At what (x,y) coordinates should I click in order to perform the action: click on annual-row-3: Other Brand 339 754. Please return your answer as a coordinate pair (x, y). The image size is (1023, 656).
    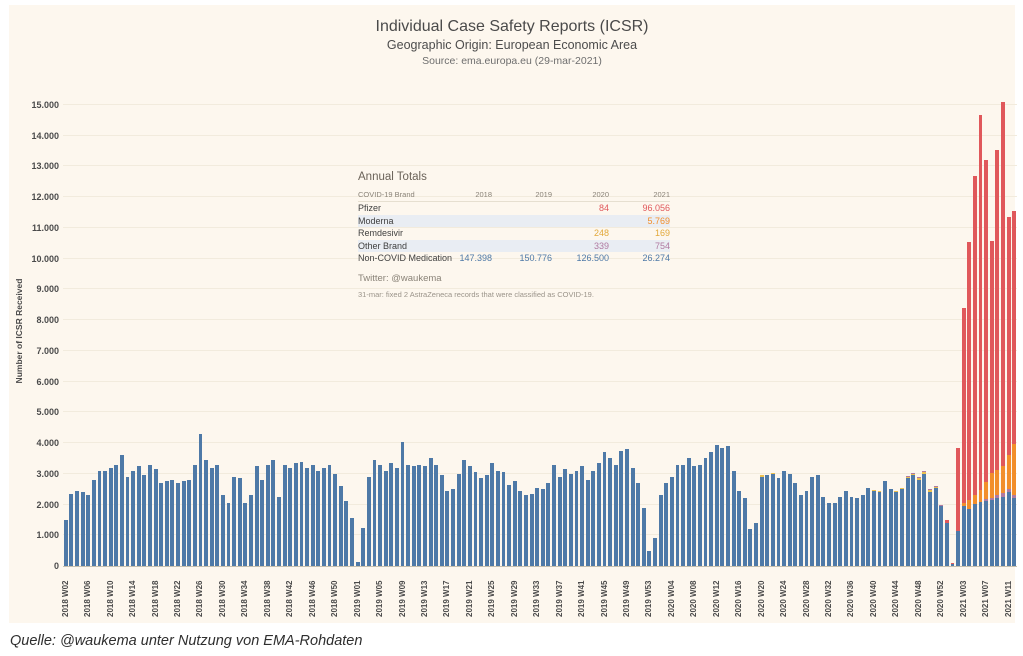
    Looking at the image, I should click on (514, 246).